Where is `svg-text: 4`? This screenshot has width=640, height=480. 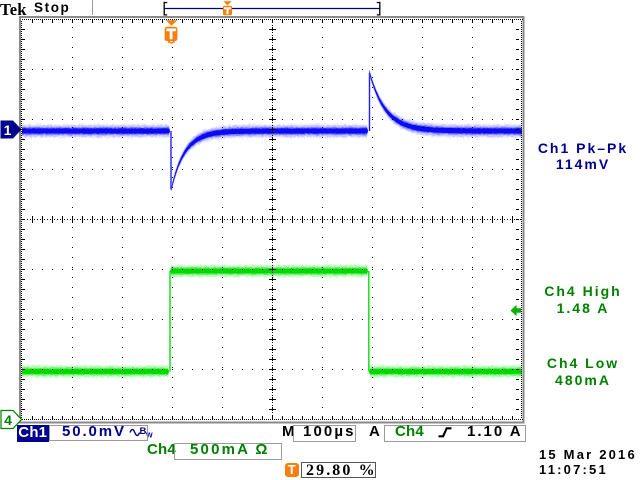
svg-text: 4 is located at coordinates (8, 420).